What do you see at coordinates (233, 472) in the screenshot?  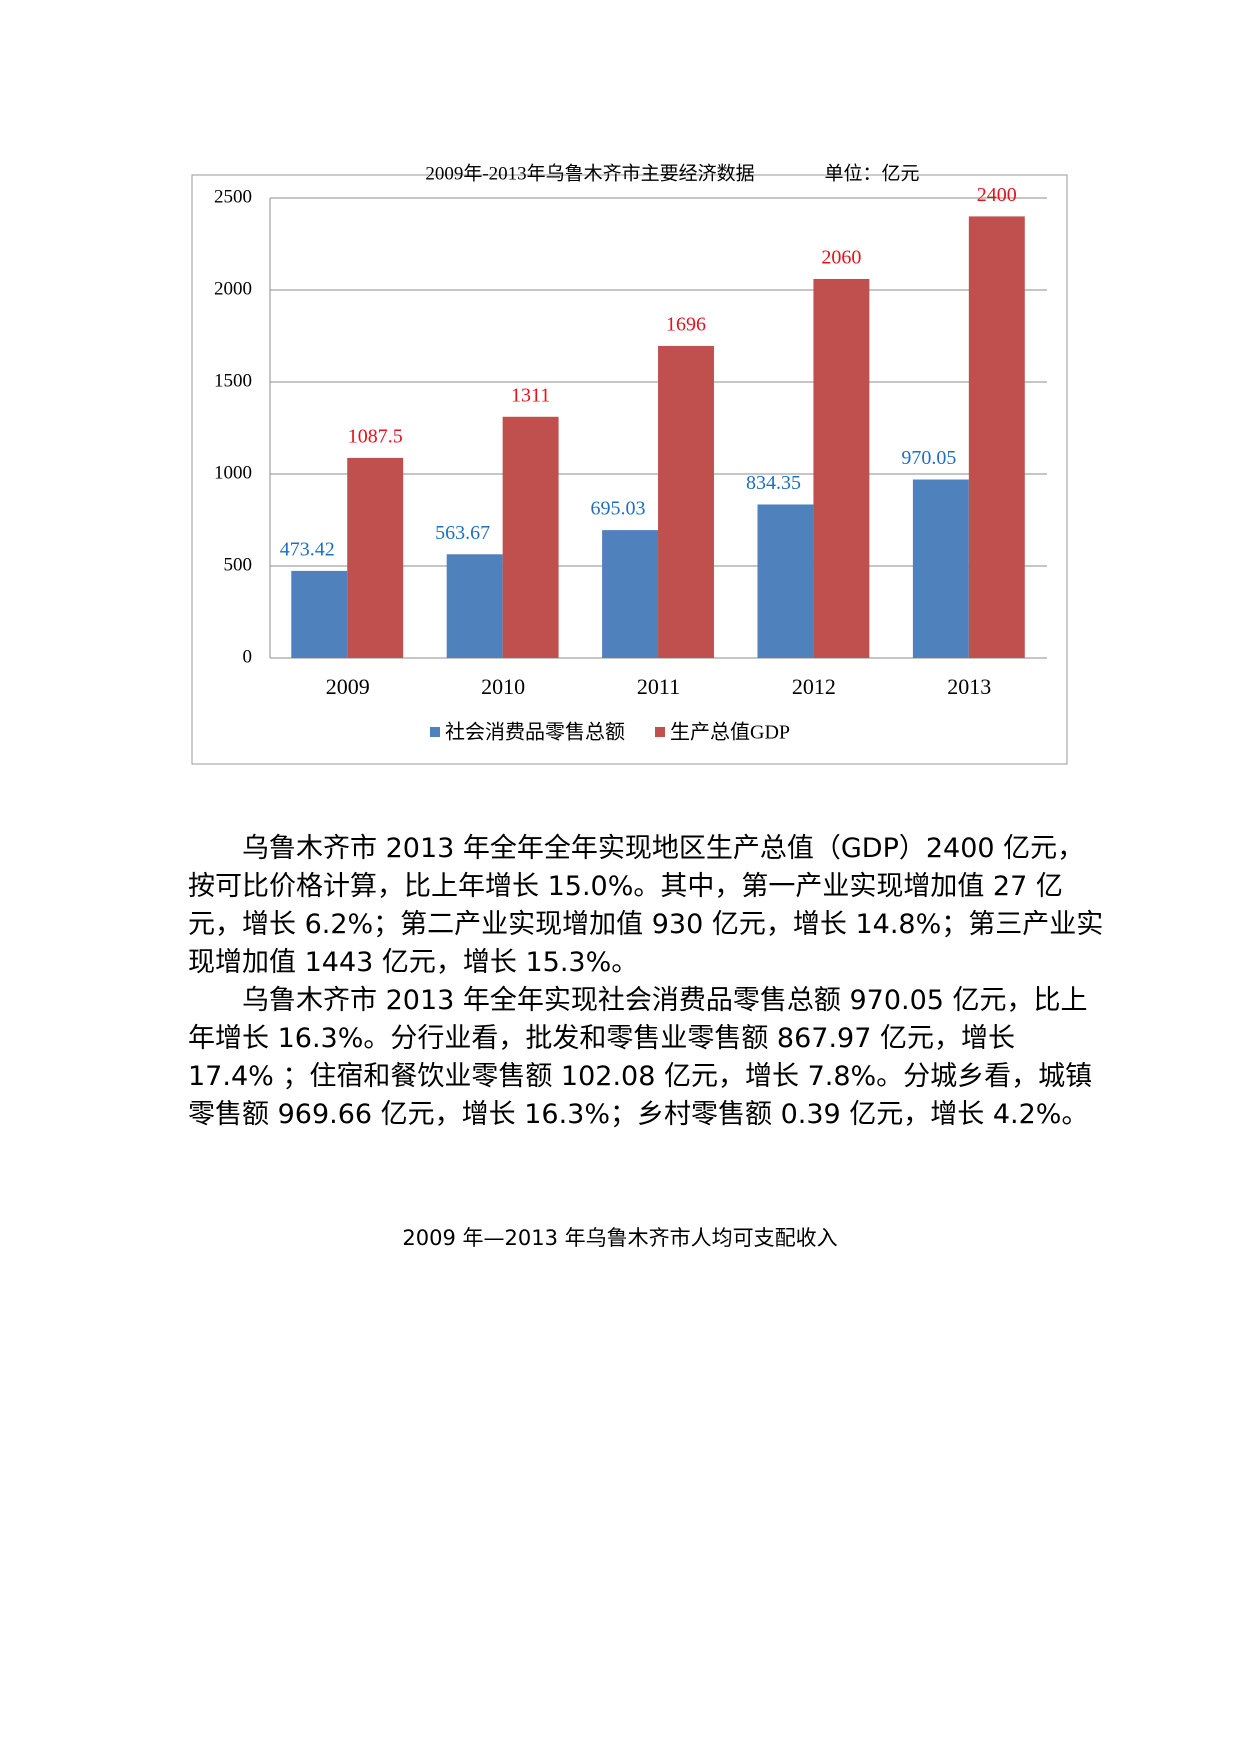 I see `y-tick-label: 1000` at bounding box center [233, 472].